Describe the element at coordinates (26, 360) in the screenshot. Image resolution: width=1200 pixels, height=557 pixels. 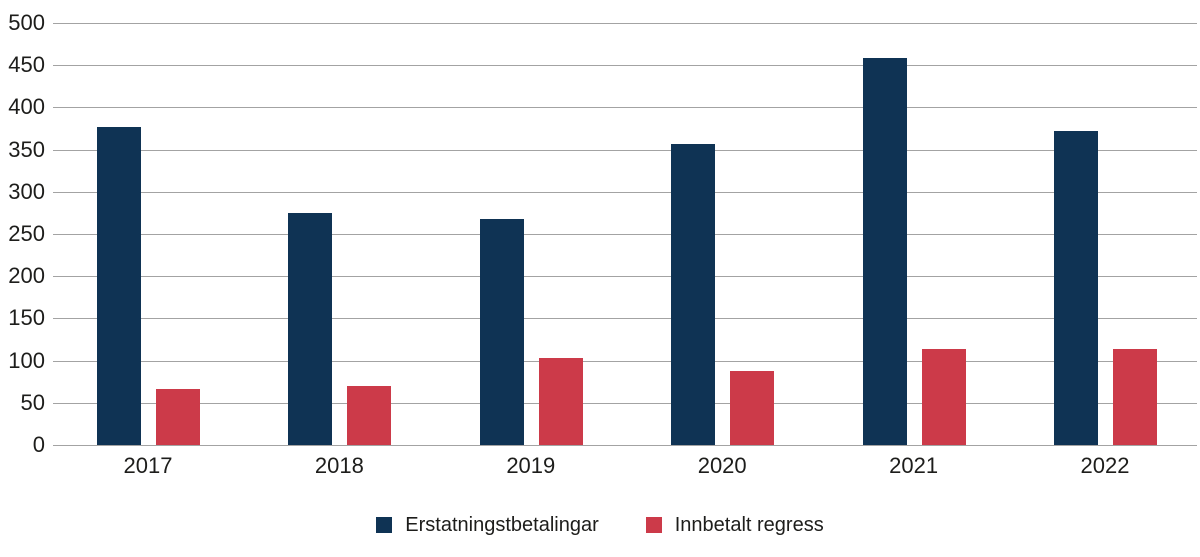
I see `y-tick-label-100: 100` at that location.